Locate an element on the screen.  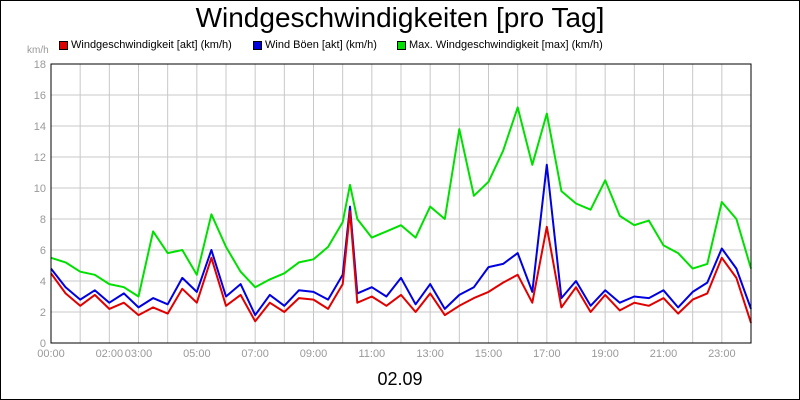
legend-item-gusts: Wind Böen [akt] (km/h) is located at coordinates (315, 45).